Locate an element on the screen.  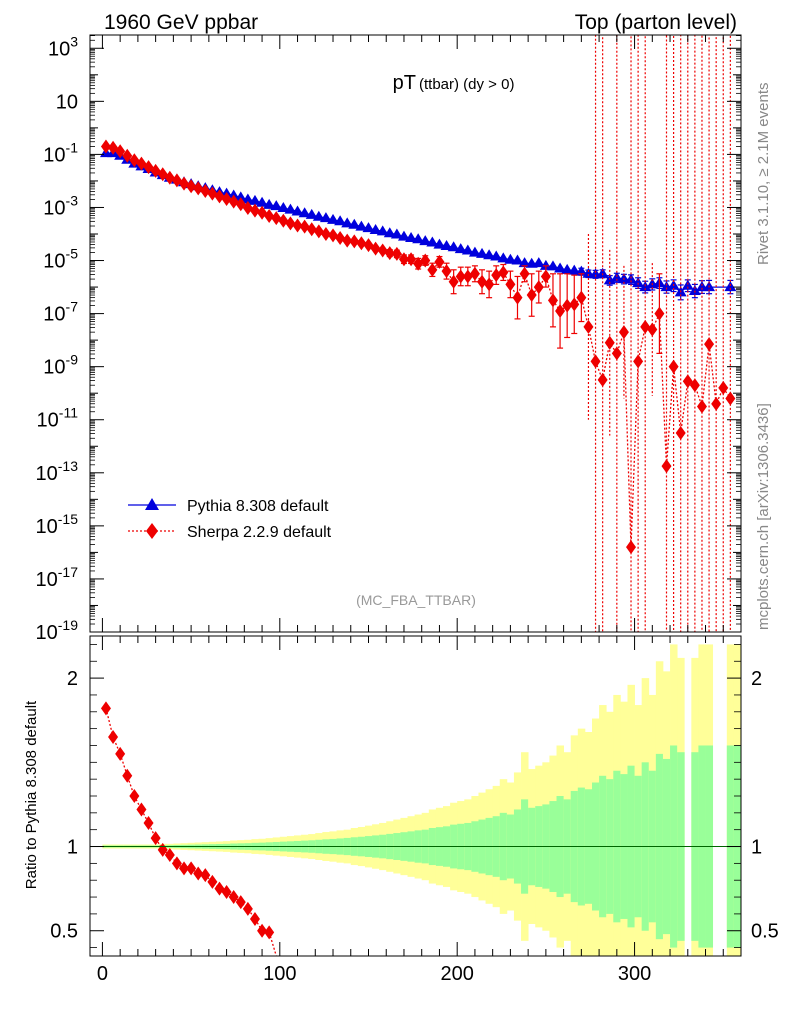
ratio-x-tick-label: 300 is located at coordinates (634, 974).